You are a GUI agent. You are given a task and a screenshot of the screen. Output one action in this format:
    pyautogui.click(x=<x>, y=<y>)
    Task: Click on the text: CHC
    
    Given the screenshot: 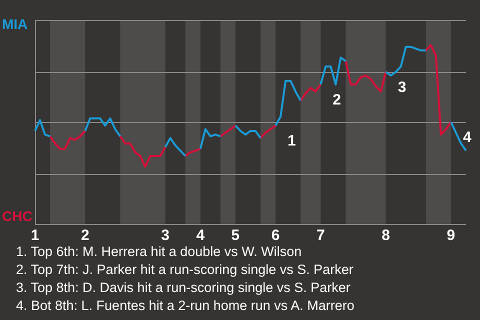 What is the action you would take?
    pyautogui.click(x=17, y=216)
    